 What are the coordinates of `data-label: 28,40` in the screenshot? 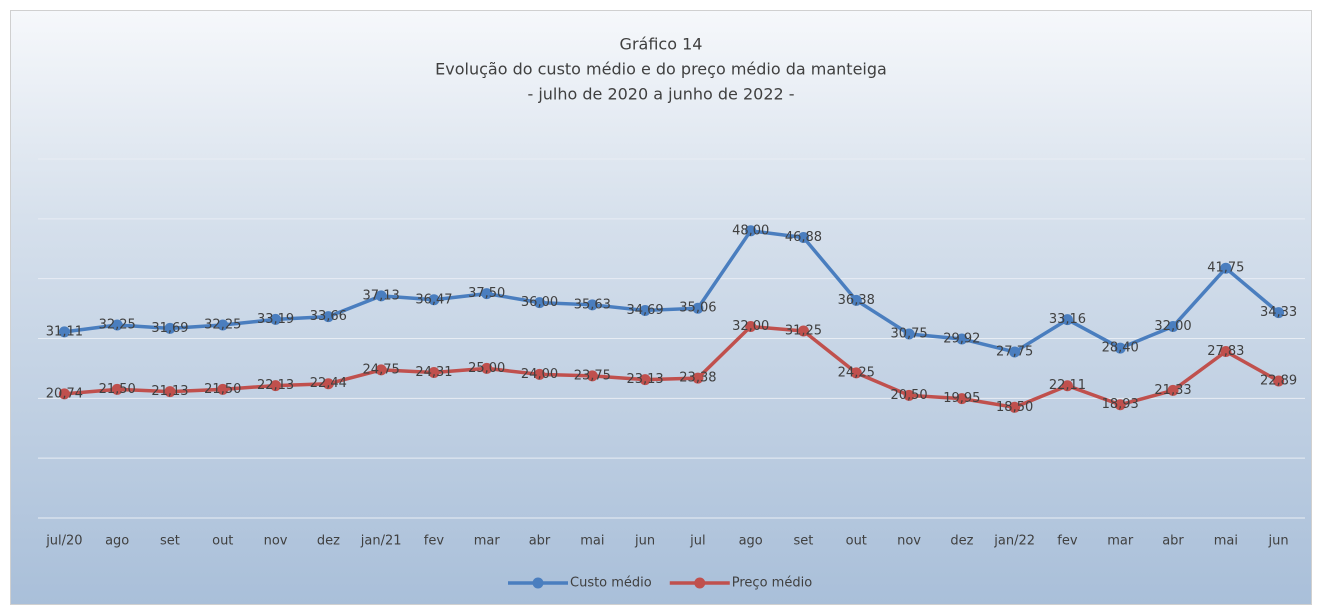 It's located at (1120, 348).